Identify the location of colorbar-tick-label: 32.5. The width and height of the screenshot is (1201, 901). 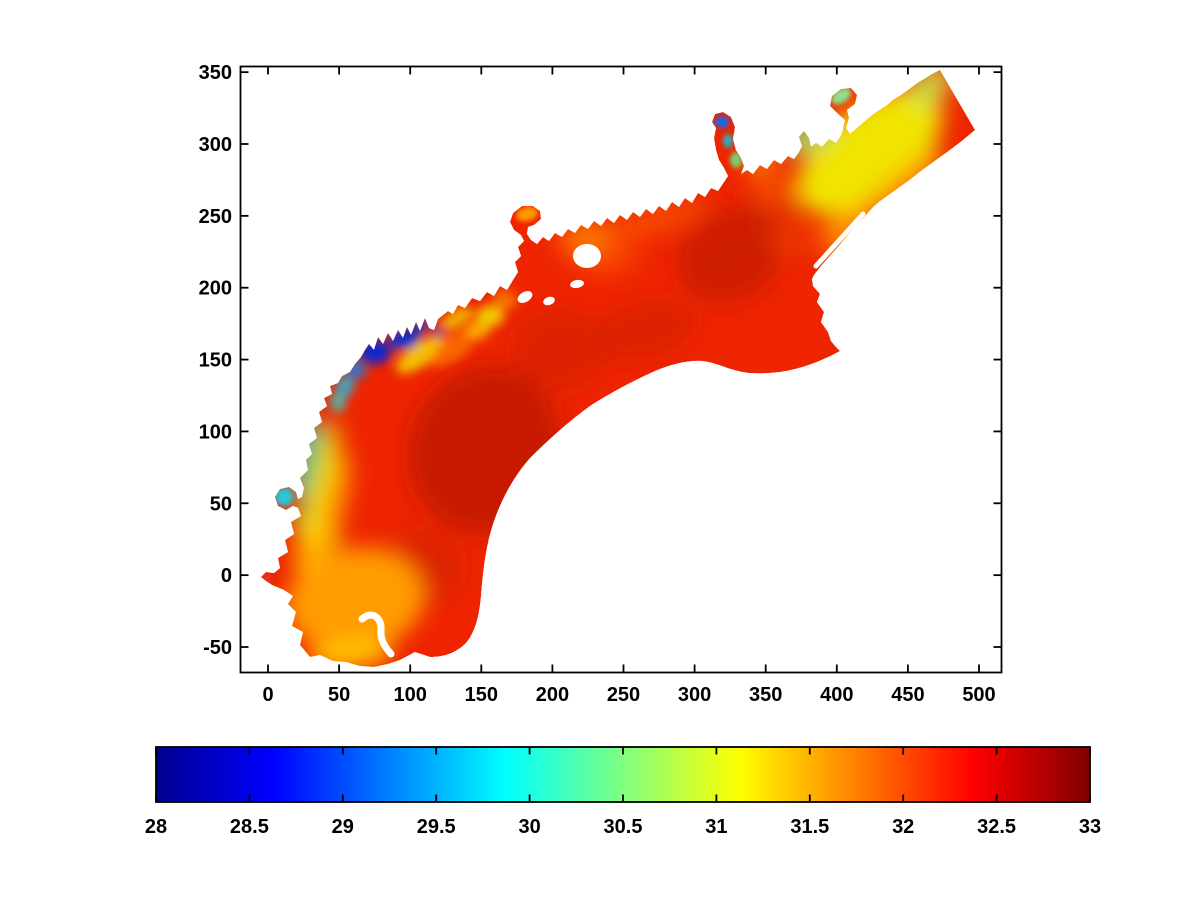
(996, 827).